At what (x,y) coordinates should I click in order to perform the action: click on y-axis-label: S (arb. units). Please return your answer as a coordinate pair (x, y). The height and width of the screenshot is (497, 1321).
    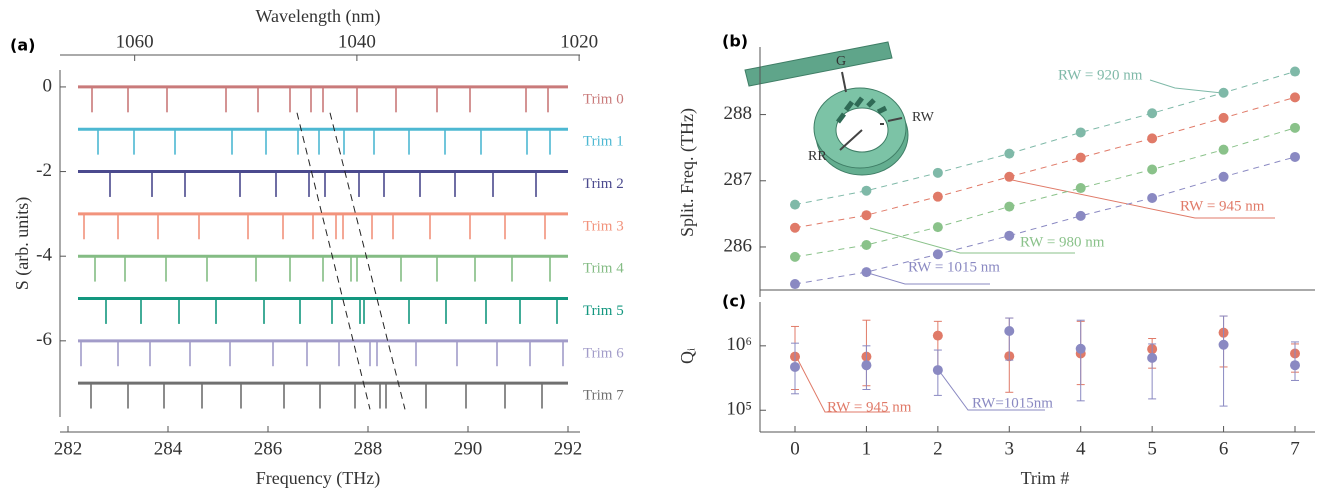
    Looking at the image, I should click on (22, 244).